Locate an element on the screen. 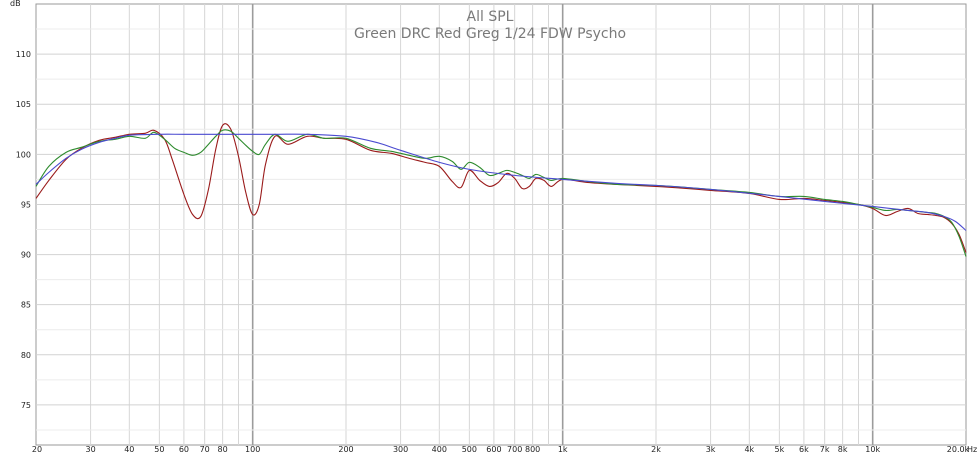 This screenshot has width=980, height=458. x-tick-label: 600 is located at coordinates (493, 449).